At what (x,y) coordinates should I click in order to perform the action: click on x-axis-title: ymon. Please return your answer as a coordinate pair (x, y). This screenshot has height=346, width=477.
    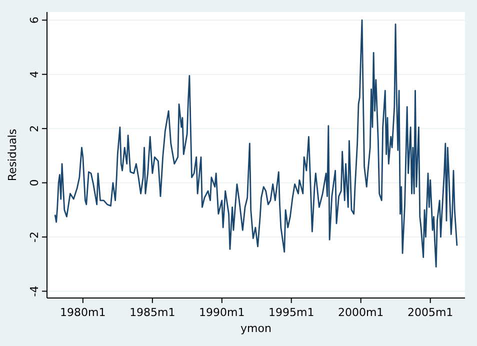
    Looking at the image, I should click on (256, 328).